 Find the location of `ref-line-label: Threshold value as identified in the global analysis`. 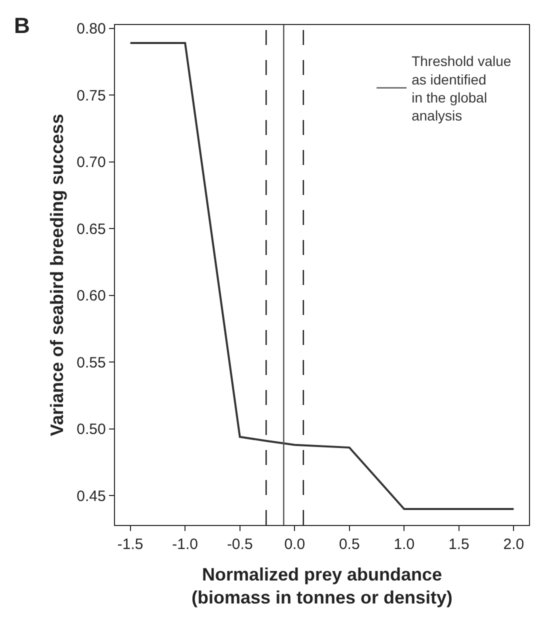

ref-line-label: Threshold value as identified in the global analysis is located at coordinates (462, 88).